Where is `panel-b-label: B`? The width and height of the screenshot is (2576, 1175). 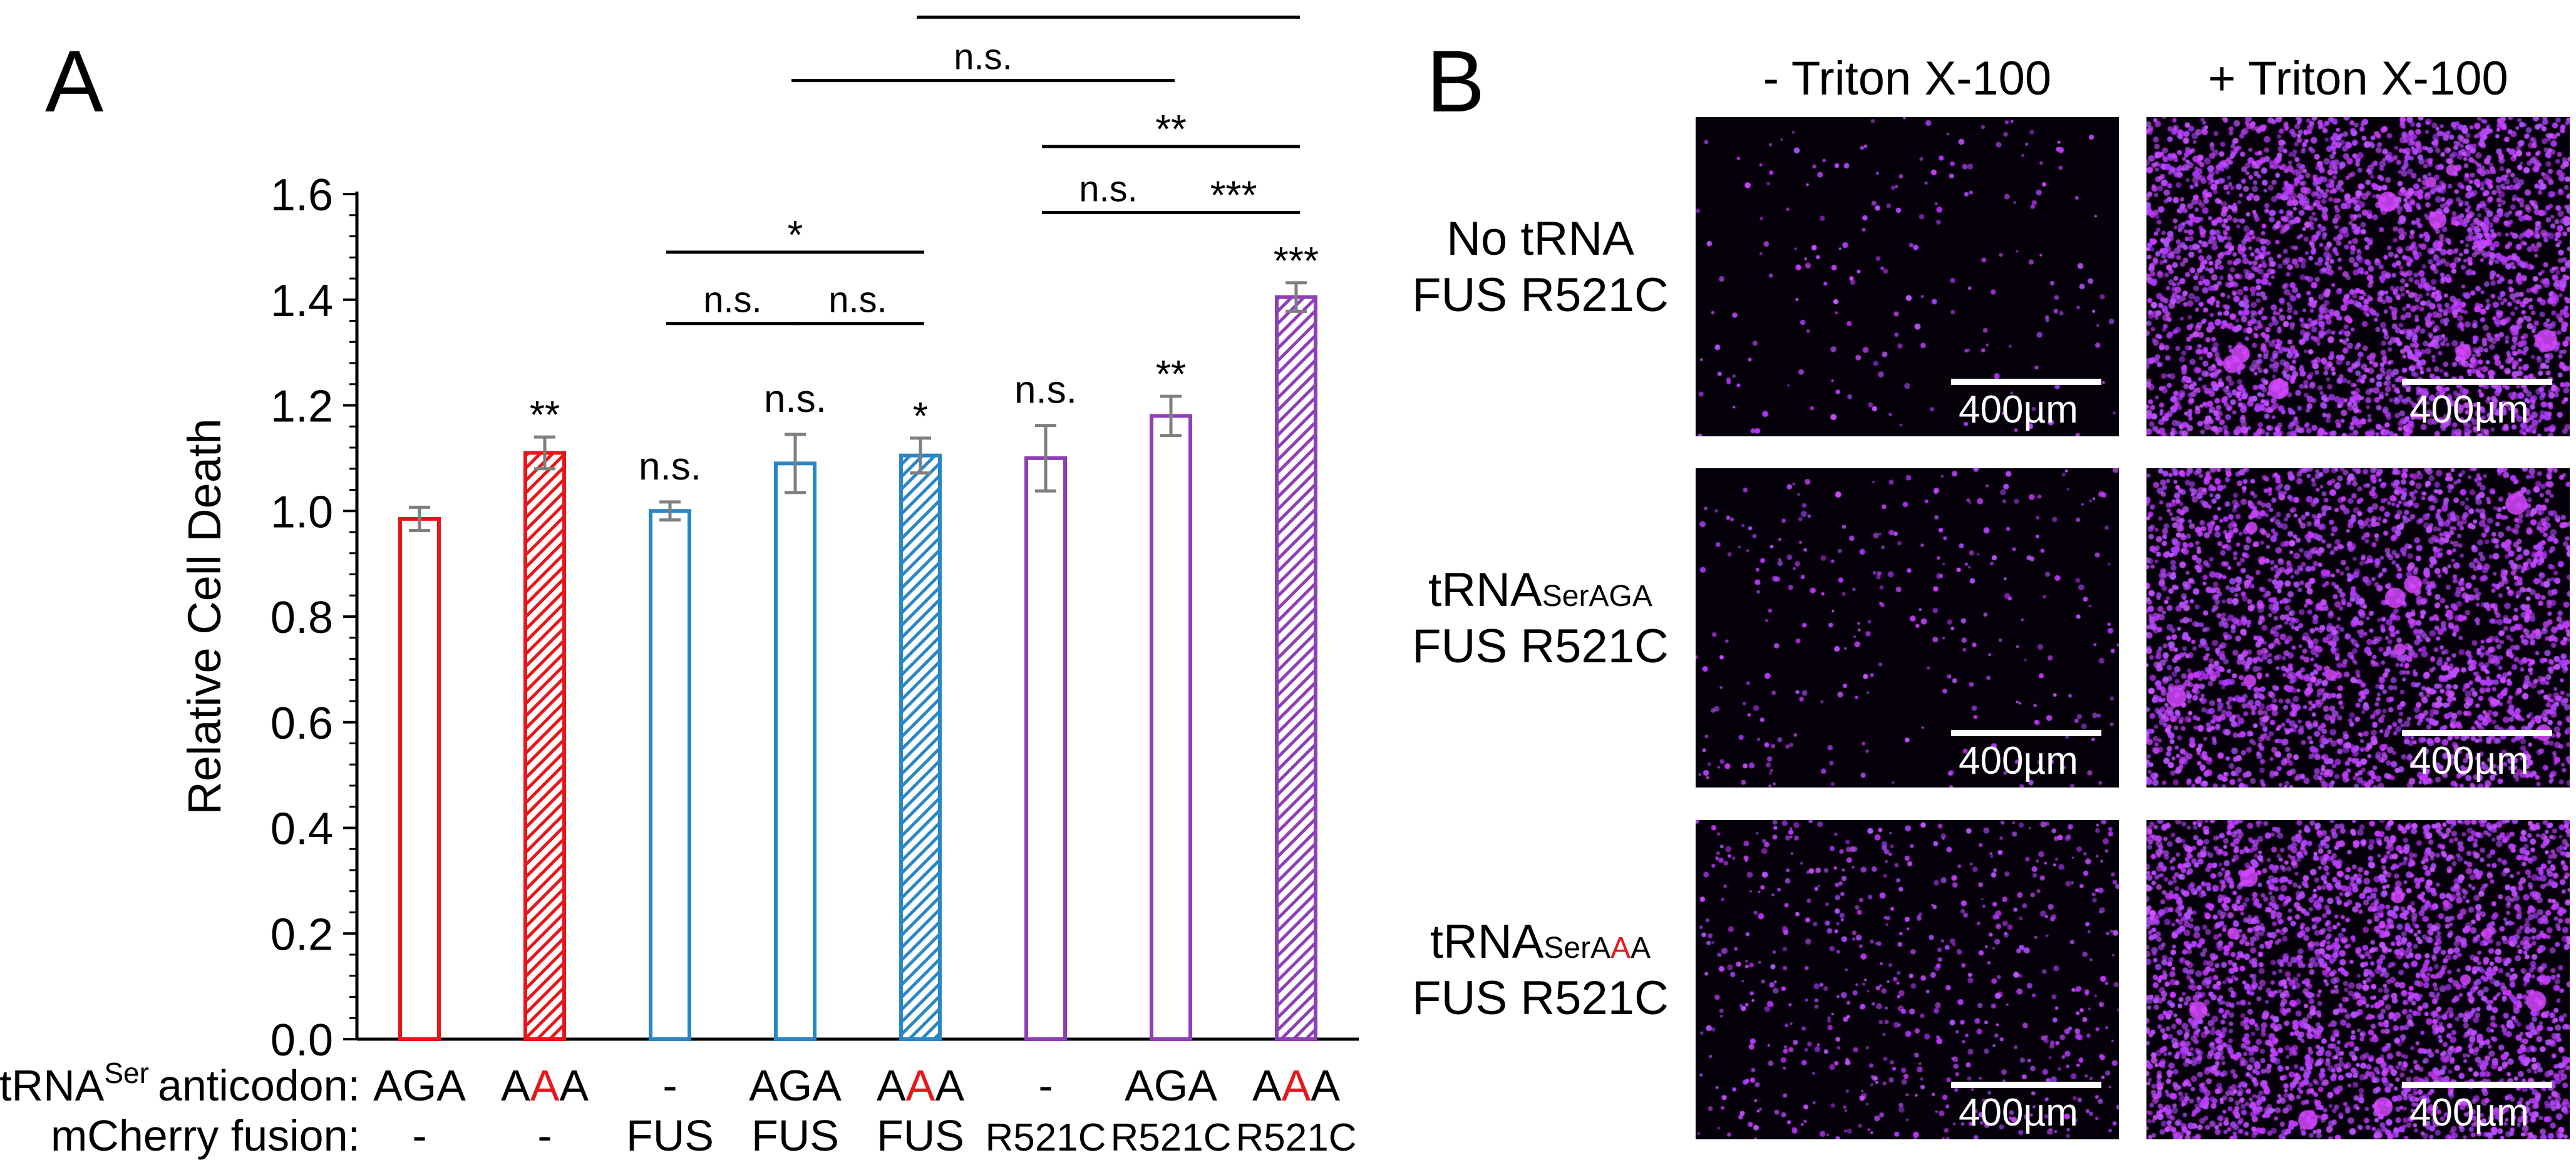
panel-b-label: B is located at coordinates (1455, 81).